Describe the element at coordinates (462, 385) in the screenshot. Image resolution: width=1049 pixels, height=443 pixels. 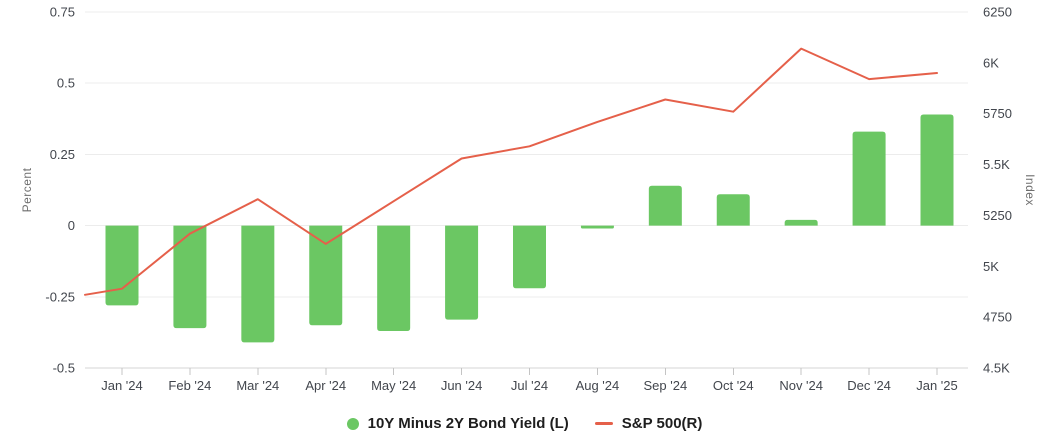
I see `x-axis-month-label: Jun '24` at that location.